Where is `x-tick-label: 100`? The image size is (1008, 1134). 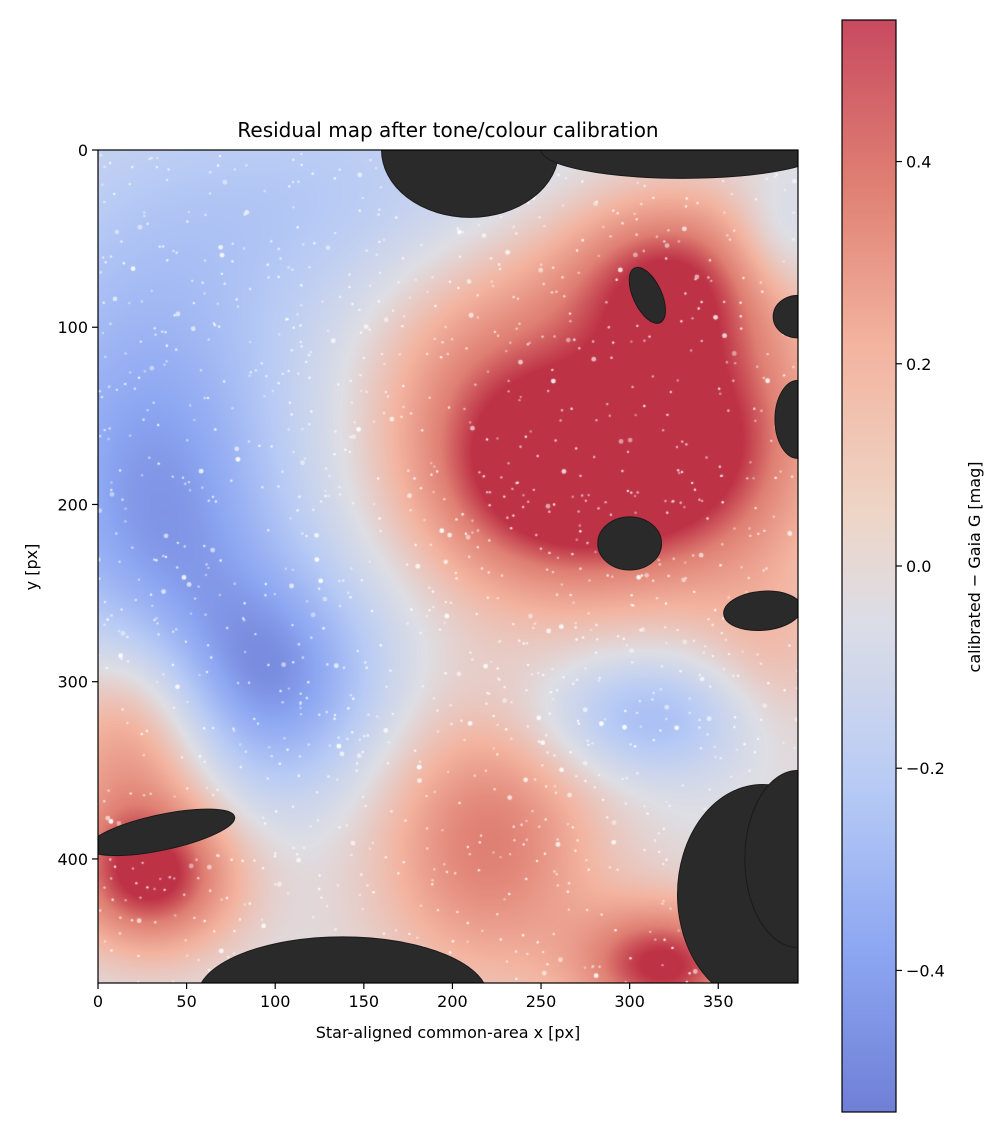
x-tick-label: 100 is located at coordinates (275, 1001).